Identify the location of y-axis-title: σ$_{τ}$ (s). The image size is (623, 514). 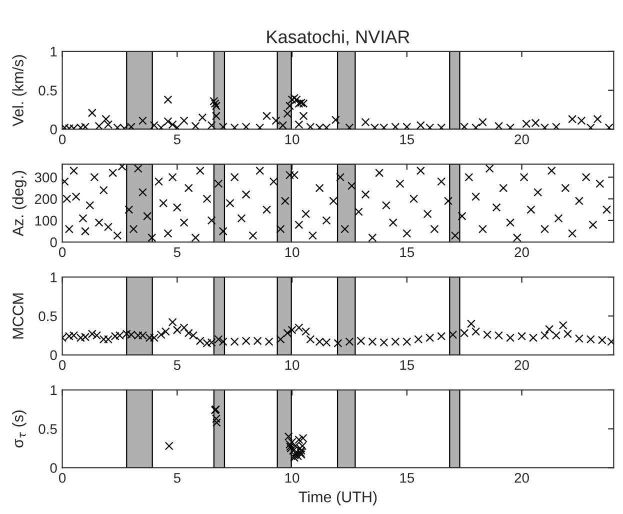
(19, 429).